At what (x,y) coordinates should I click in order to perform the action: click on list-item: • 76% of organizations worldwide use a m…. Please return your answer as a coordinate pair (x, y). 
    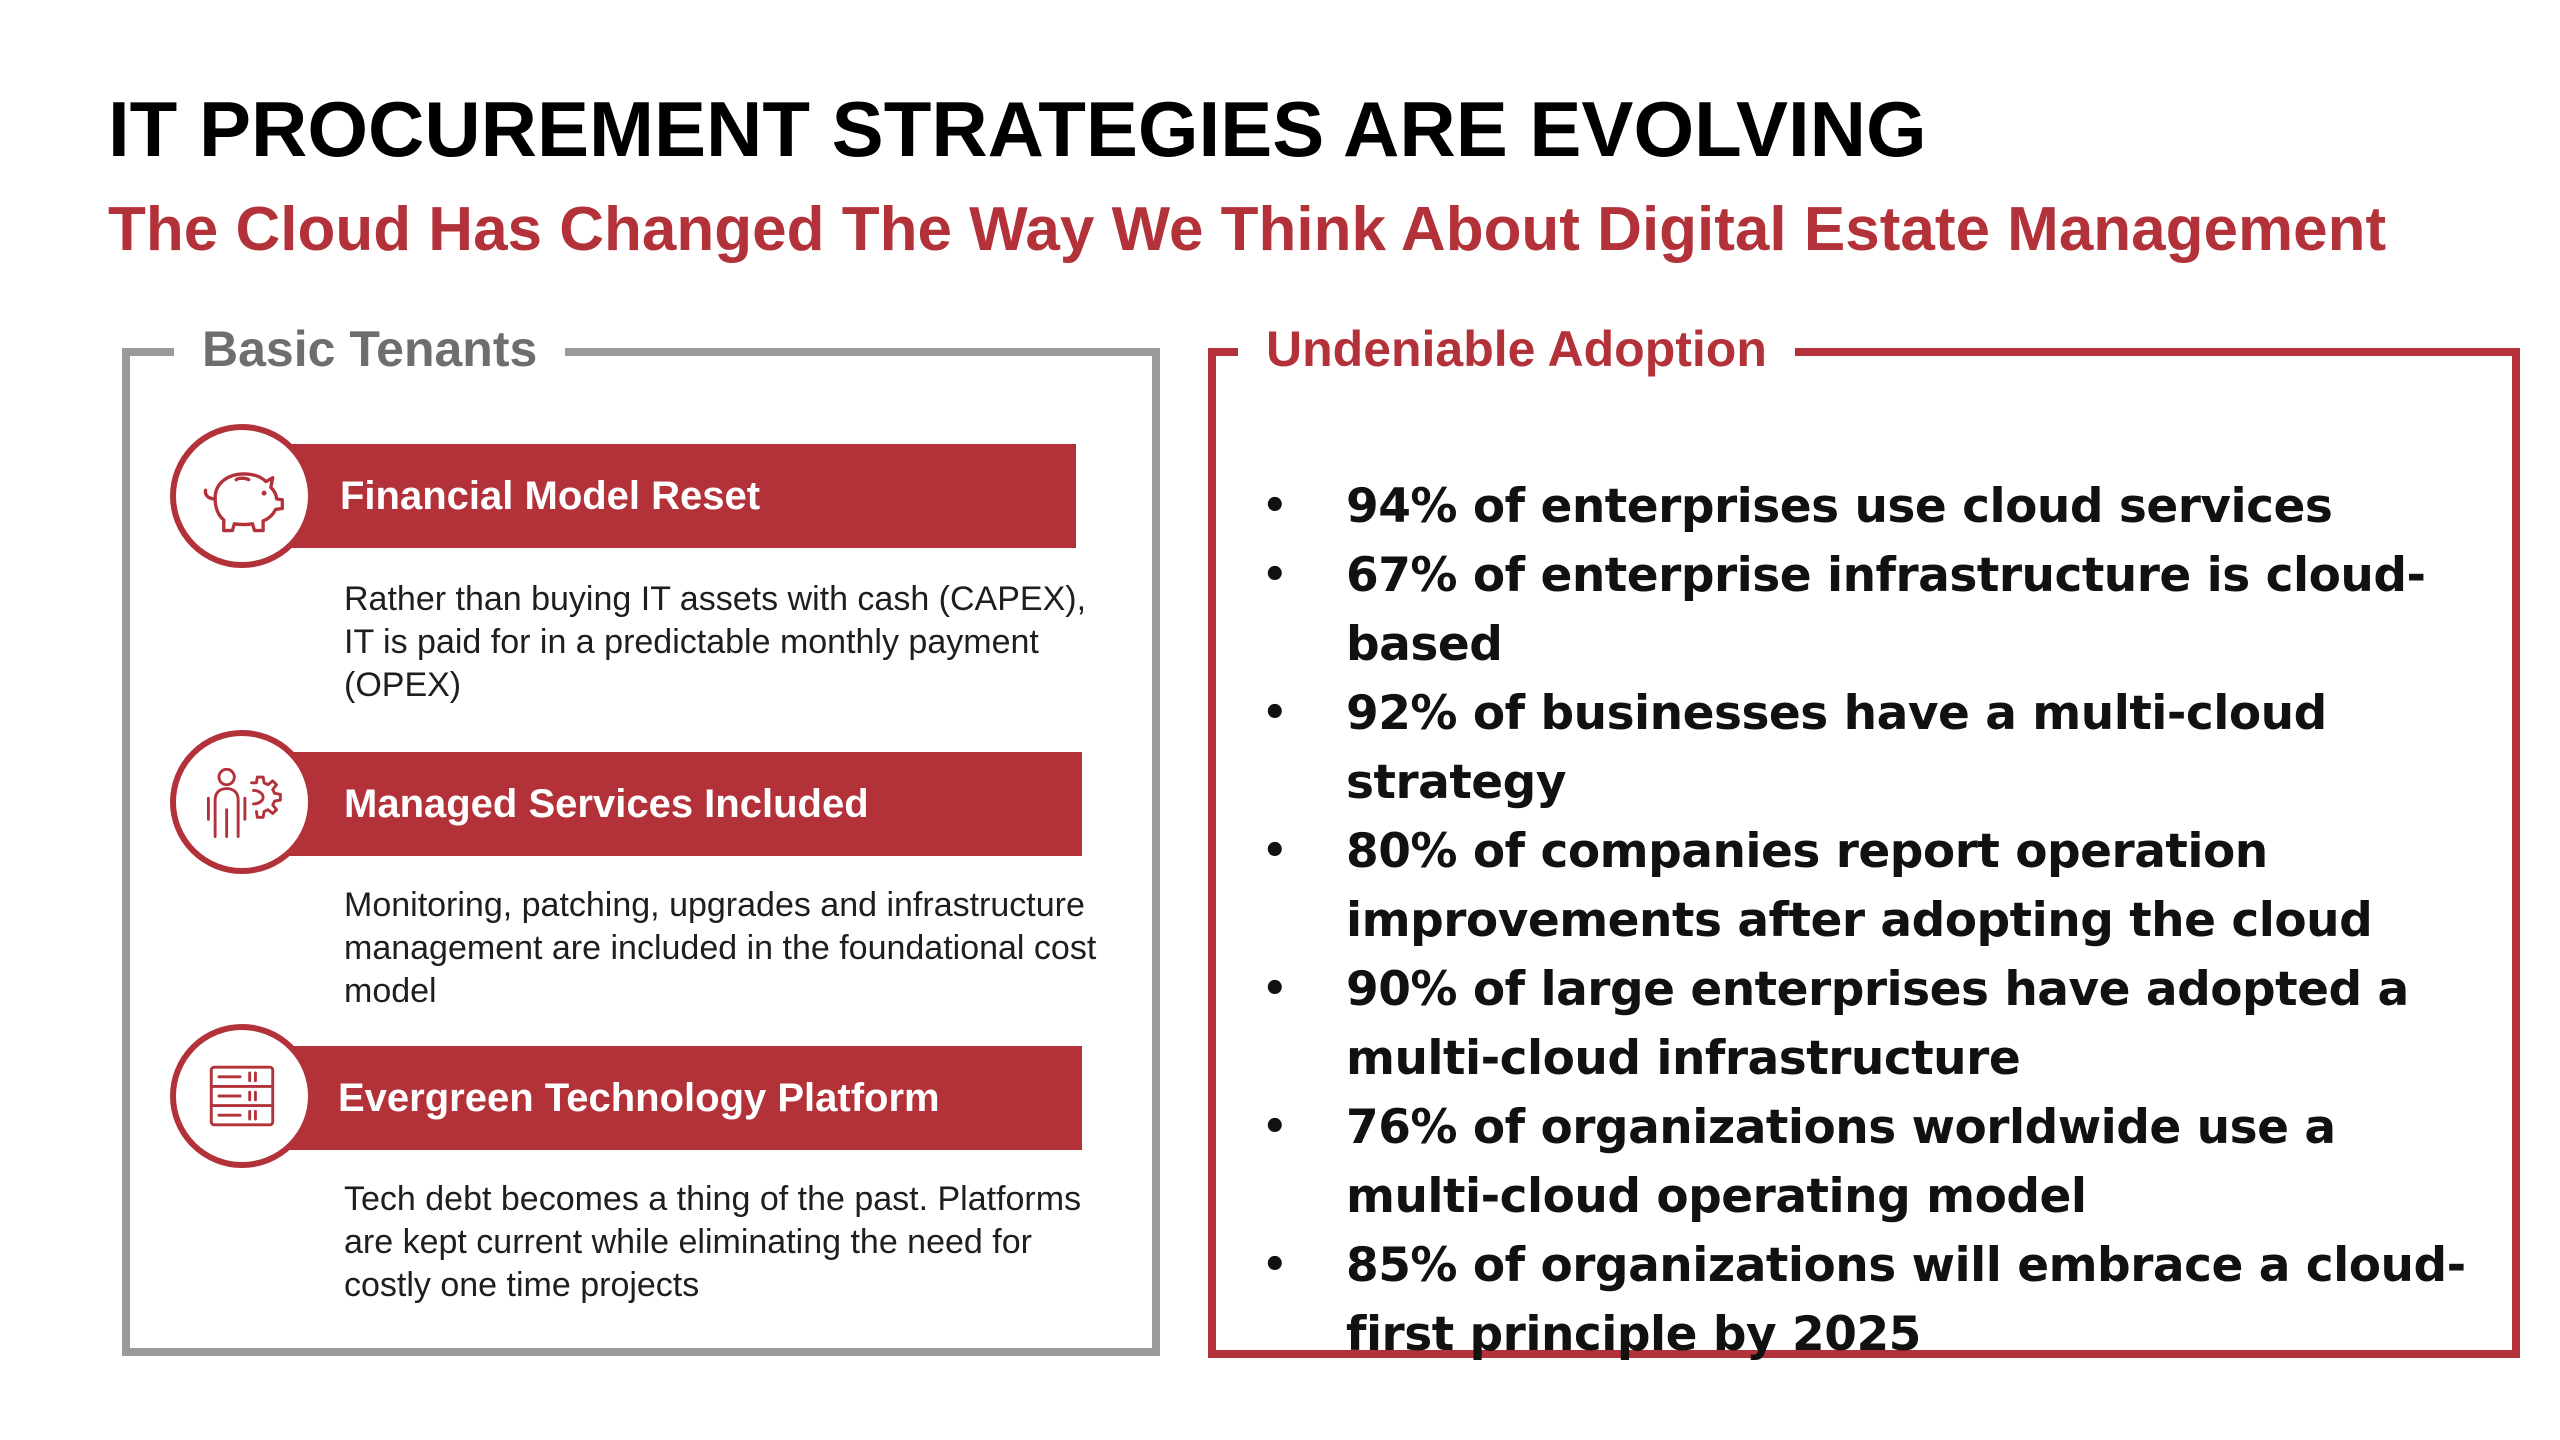
    Looking at the image, I should click on (1869, 1162).